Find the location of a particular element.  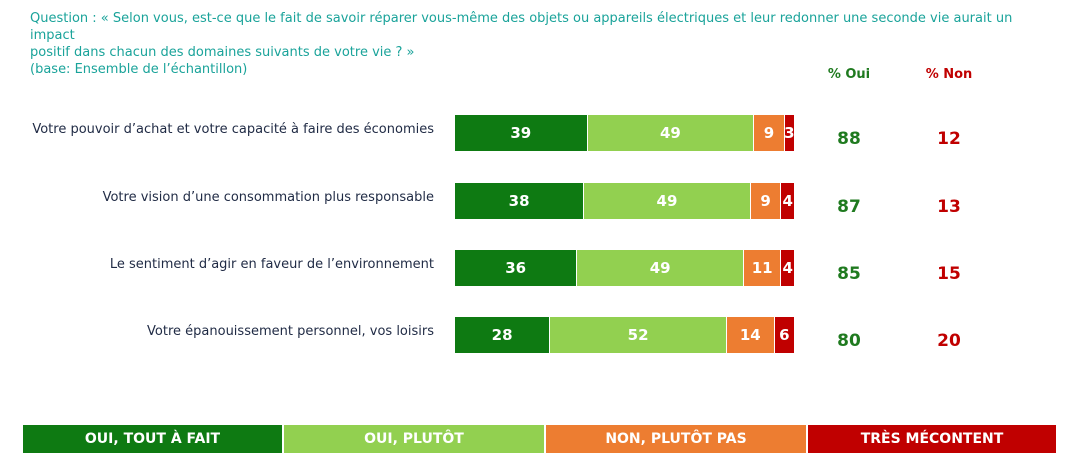

legend-item: OUI, TOUT À FAIT is located at coordinates (152, 439).